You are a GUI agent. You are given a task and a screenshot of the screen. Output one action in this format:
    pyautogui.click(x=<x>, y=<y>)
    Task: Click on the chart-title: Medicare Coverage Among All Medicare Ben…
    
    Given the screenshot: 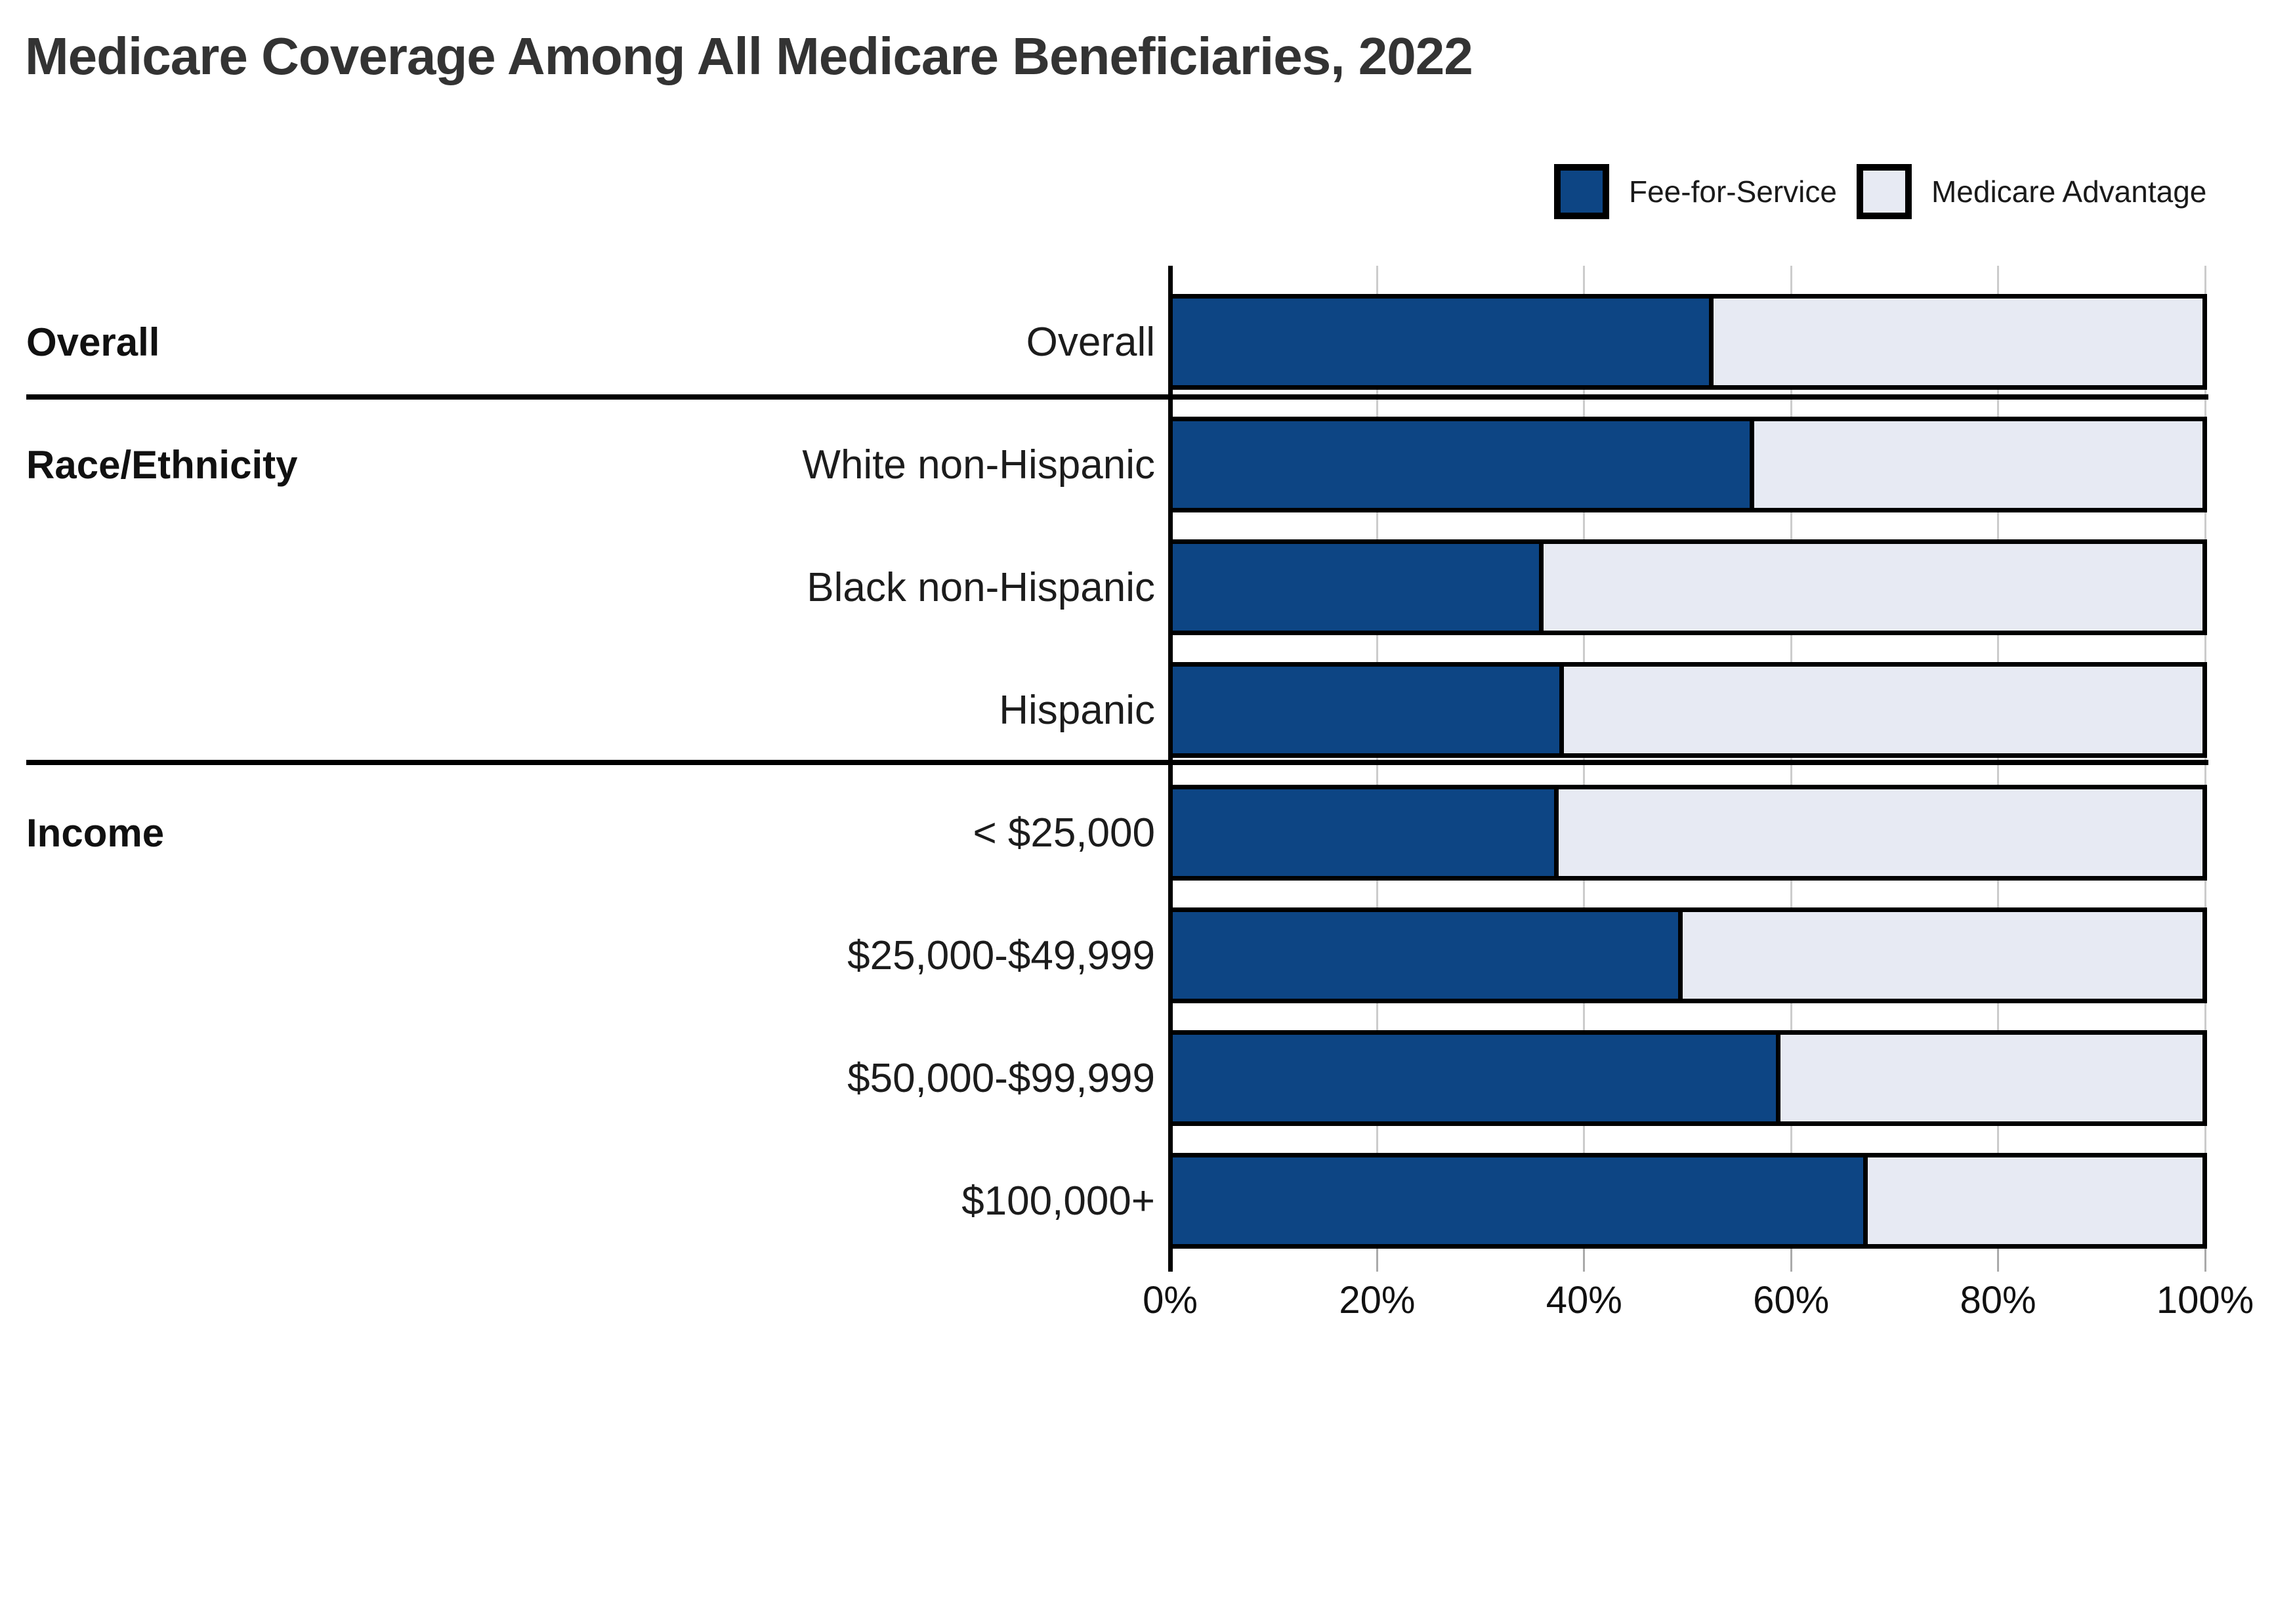 What is the action you would take?
    pyautogui.click(x=749, y=56)
    